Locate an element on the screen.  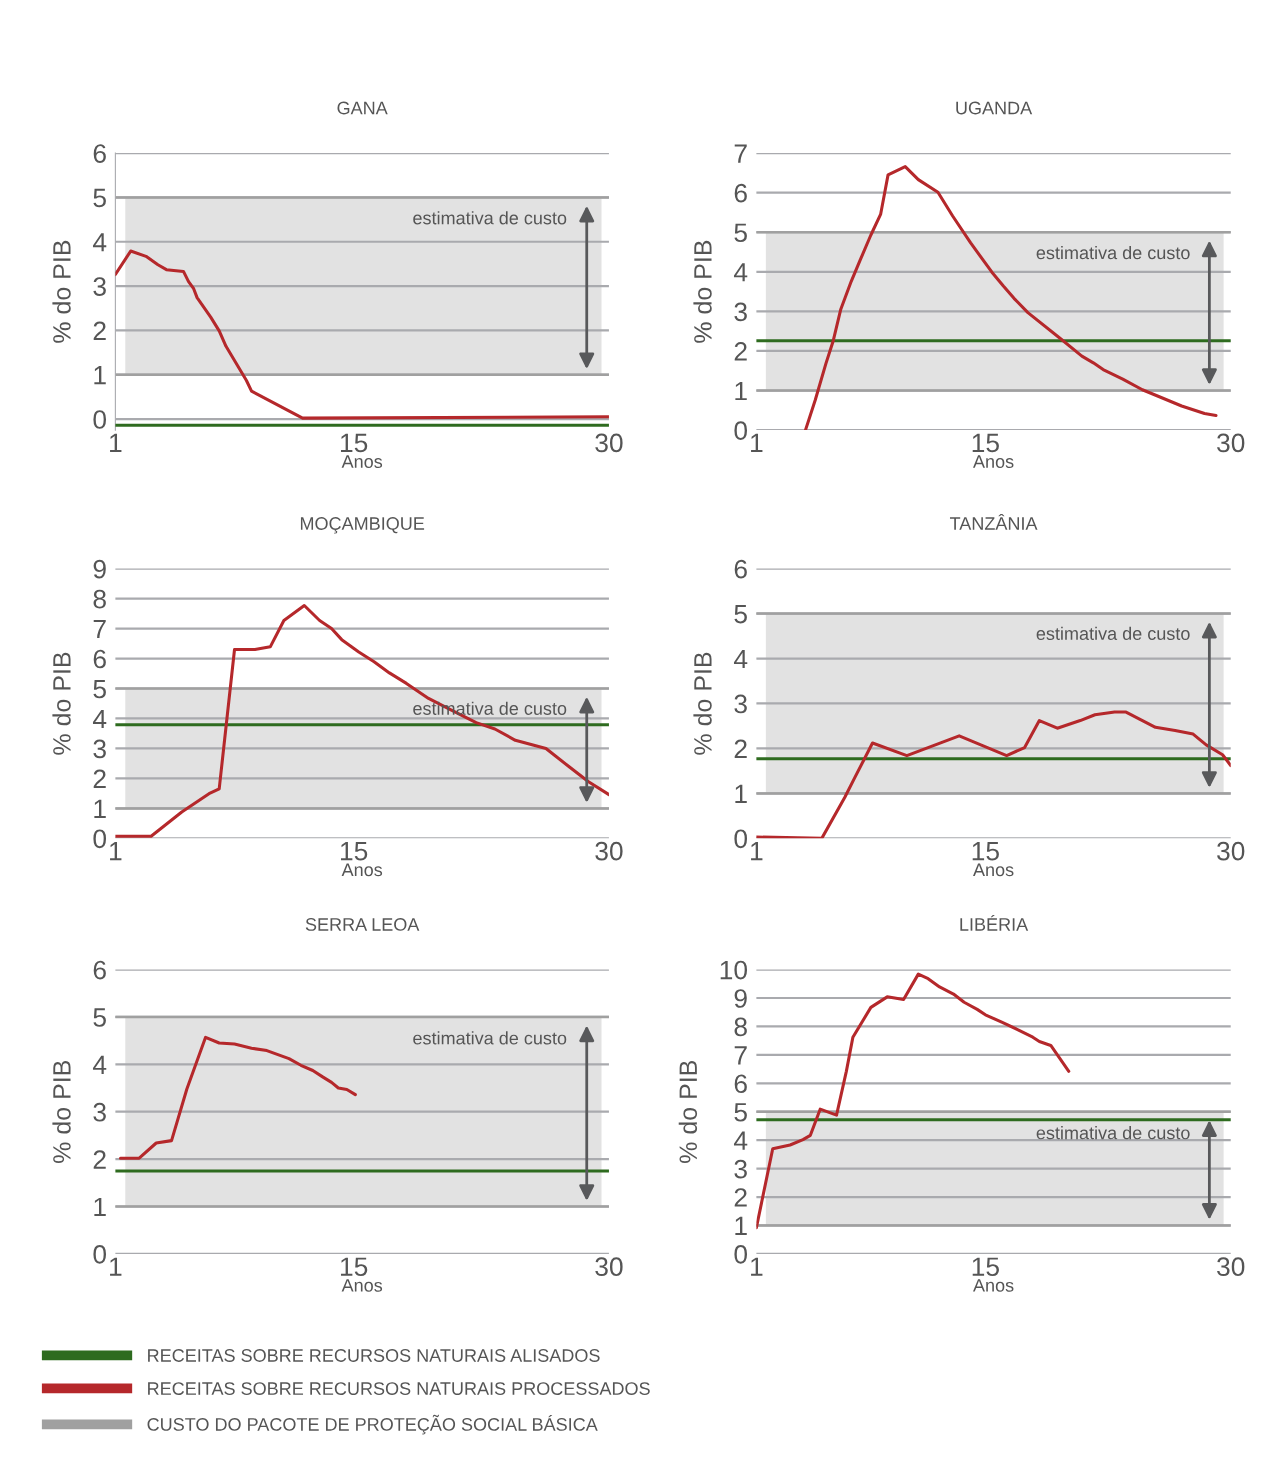
chart-title: MOÇAMBIQUE is located at coordinates (362, 525).